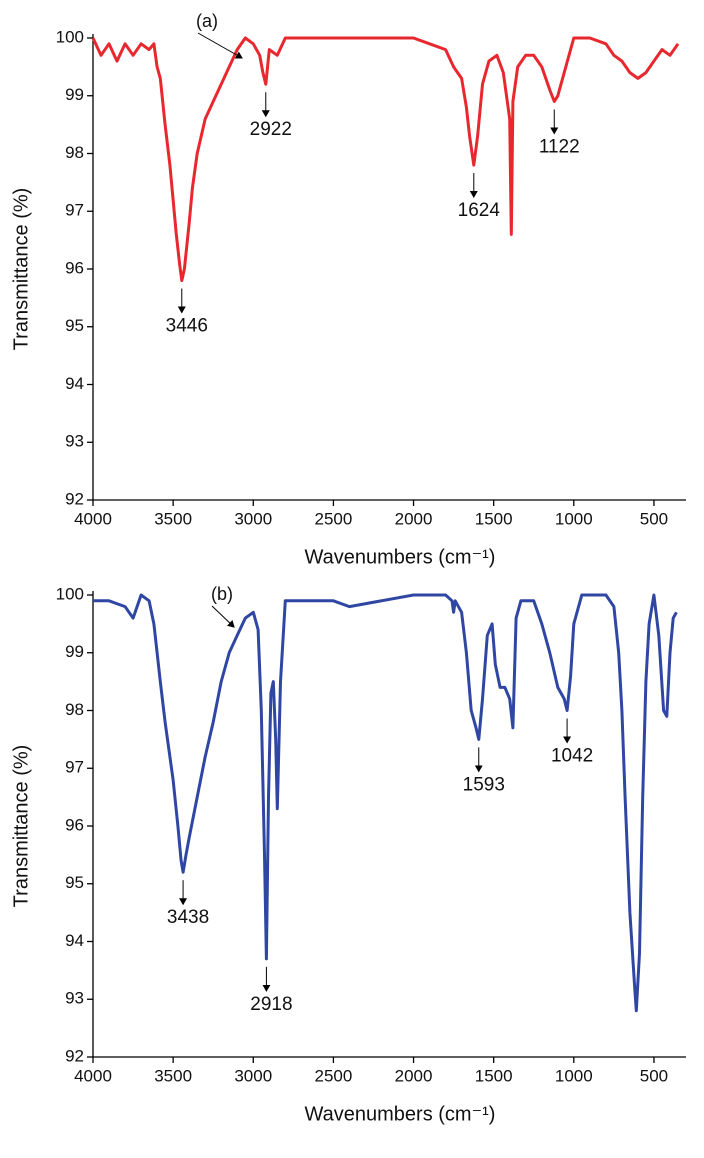 This screenshot has height=1158, width=704. I want to click on peak-label: 3446, so click(187, 326).